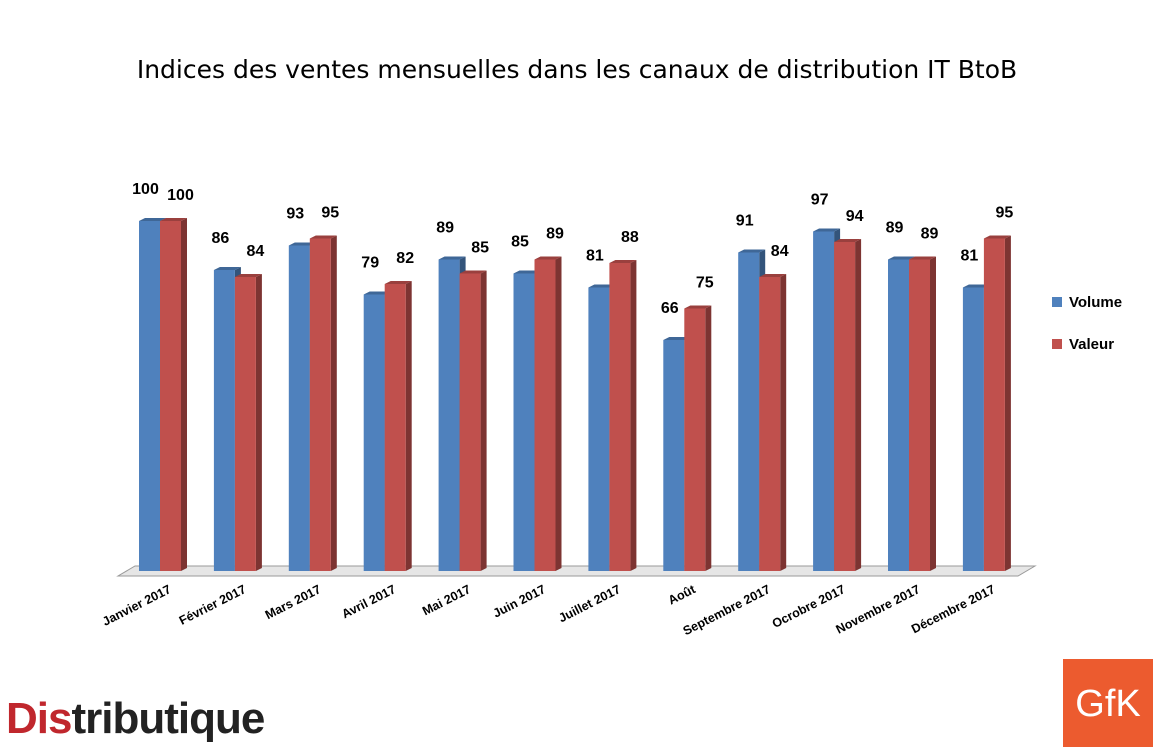 The height and width of the screenshot is (753, 1163). I want to click on gfk-logo: GfK, so click(1108, 703).